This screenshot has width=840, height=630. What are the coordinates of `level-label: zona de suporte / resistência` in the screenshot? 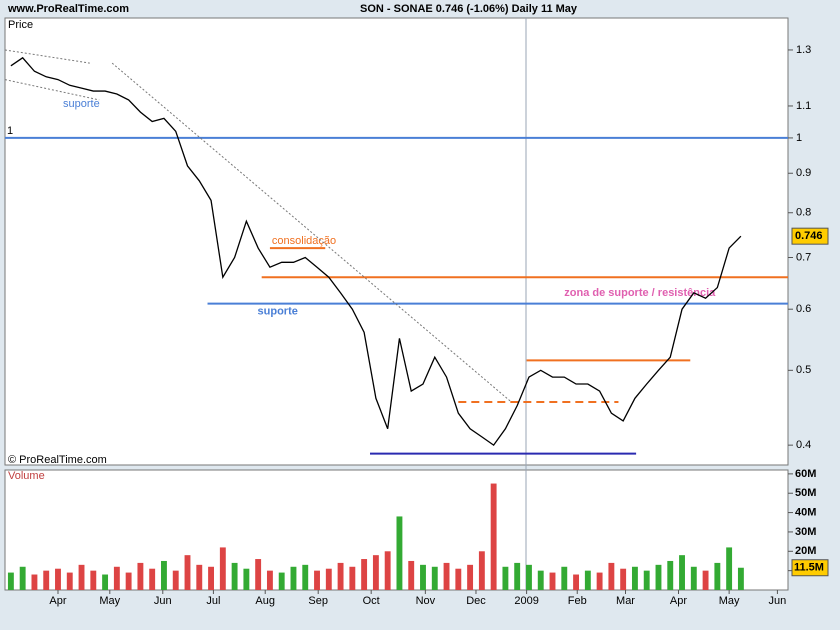 It's located at (640, 293).